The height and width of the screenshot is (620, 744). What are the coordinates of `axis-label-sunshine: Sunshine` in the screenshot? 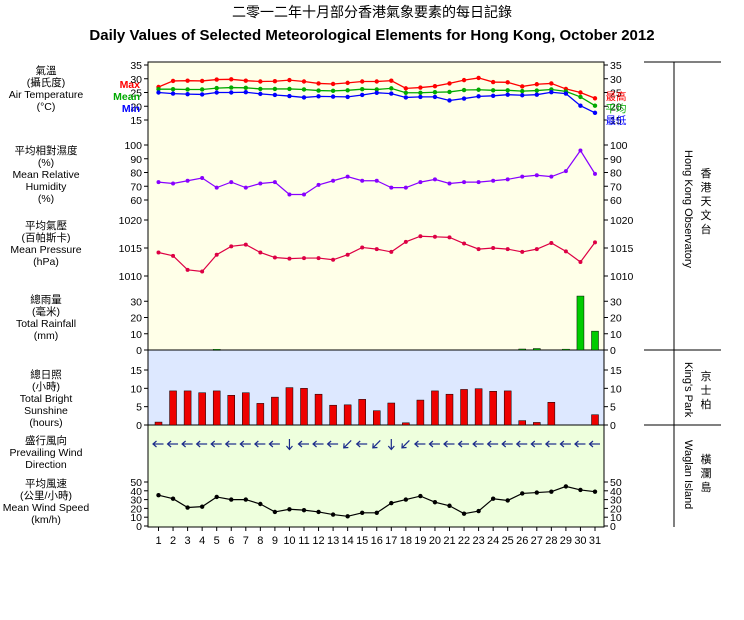 It's located at (46, 411).